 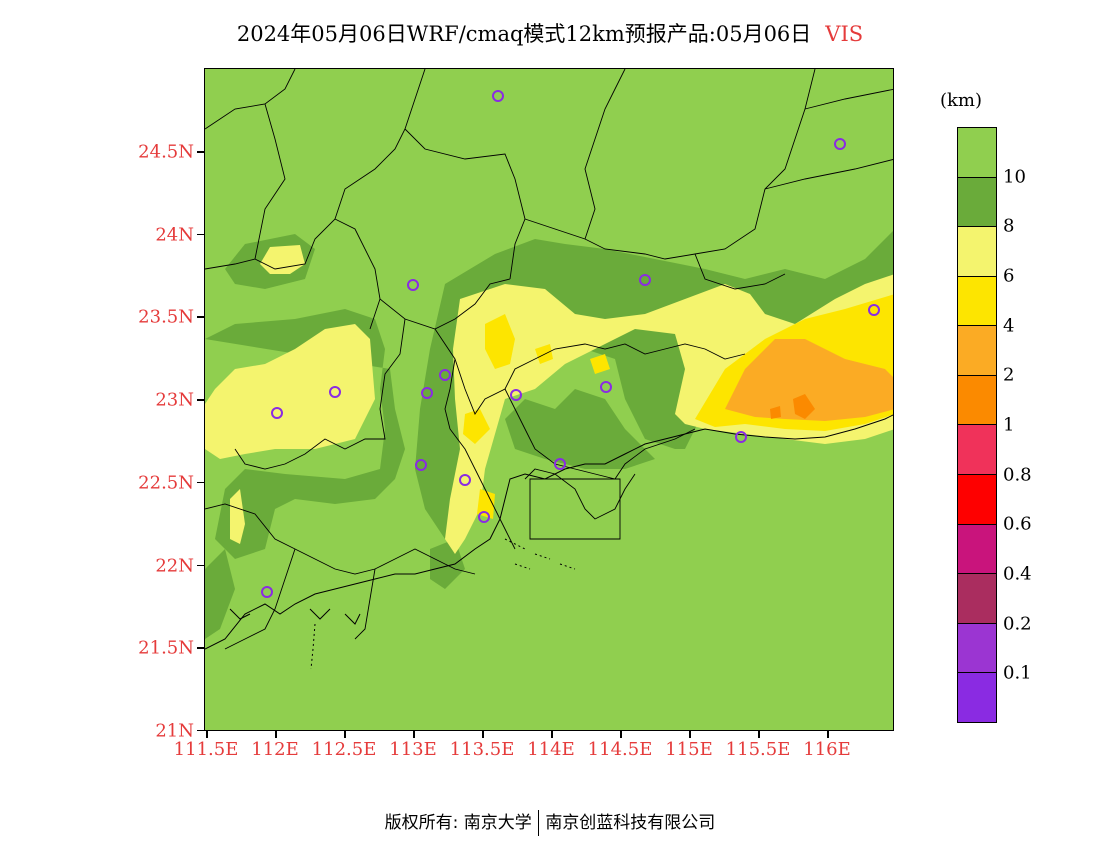 I want to click on sea-area, so click(x=786, y=584).